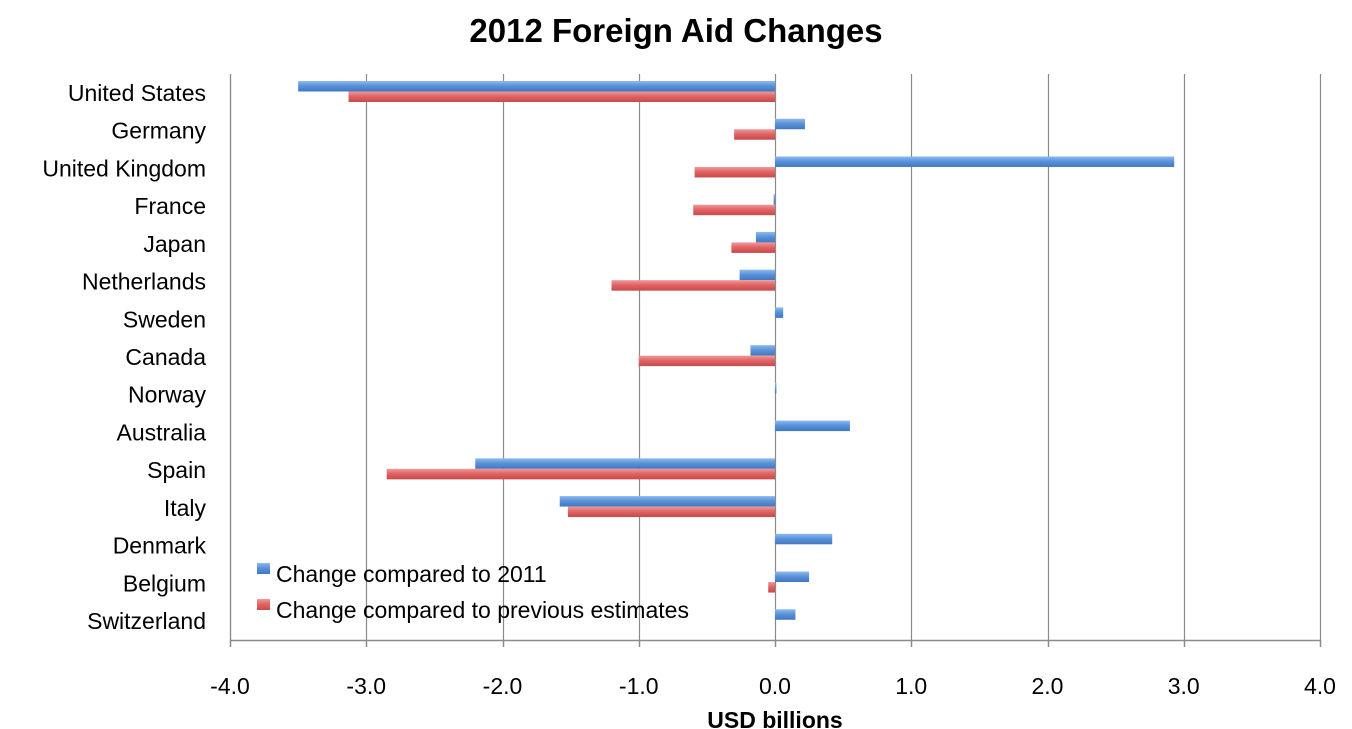 This screenshot has width=1352, height=729. I want to click on x-tick-label-2: -2.0, so click(503, 686).